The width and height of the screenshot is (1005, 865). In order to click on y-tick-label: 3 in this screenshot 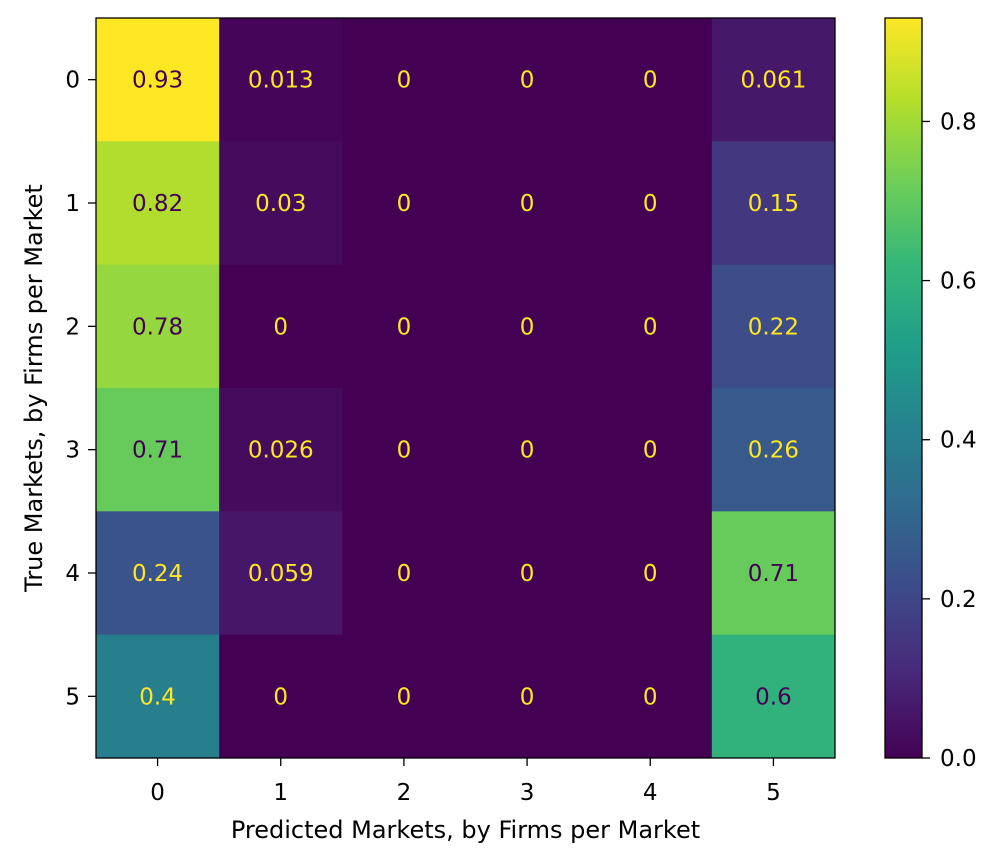, I will do `click(72, 451)`.